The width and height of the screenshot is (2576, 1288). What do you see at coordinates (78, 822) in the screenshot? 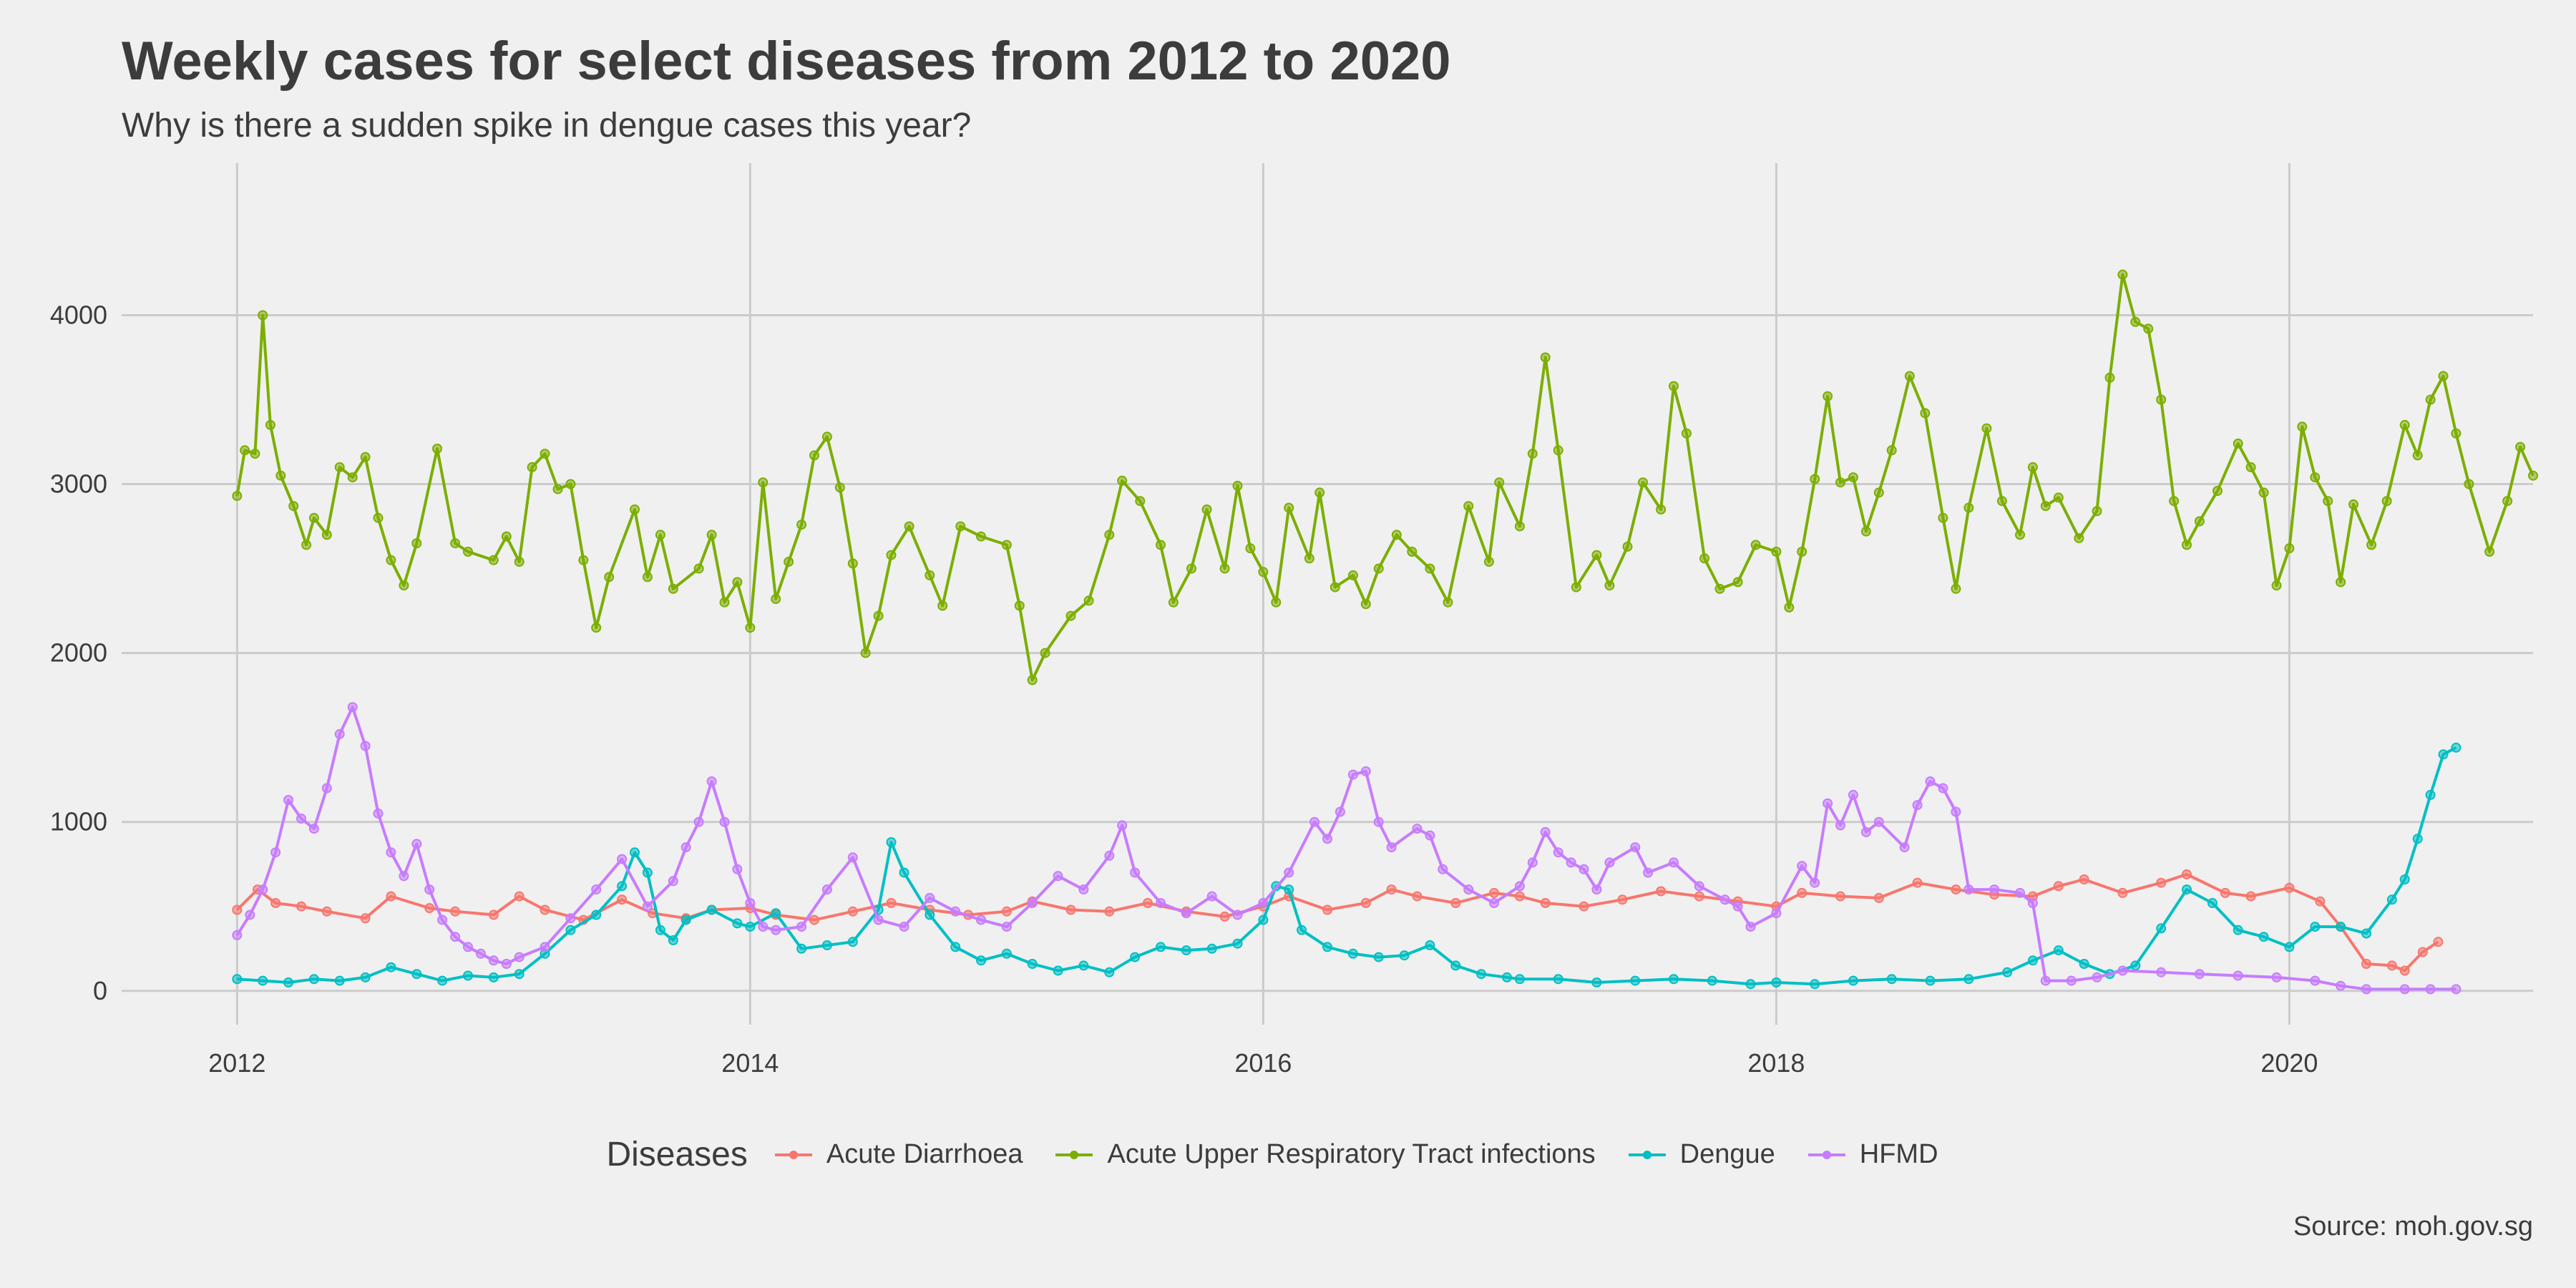
I see `y-tick-label: 1000` at bounding box center [78, 822].